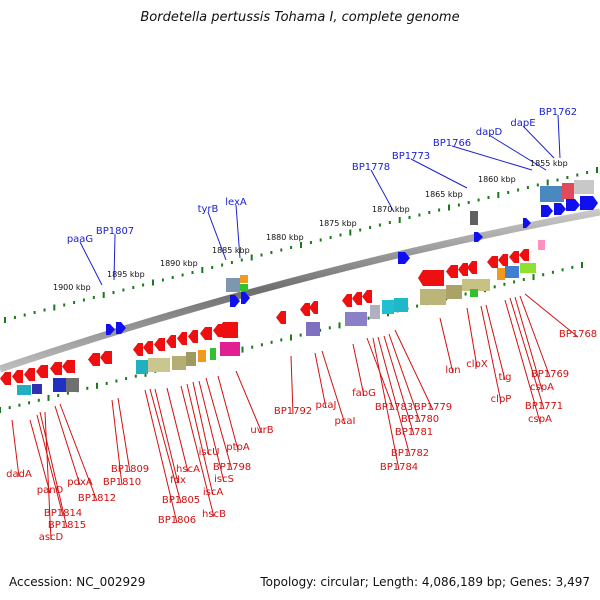 This screenshot has width=600, height=600. I want to click on gene-label-tig: tig, so click(504, 377).